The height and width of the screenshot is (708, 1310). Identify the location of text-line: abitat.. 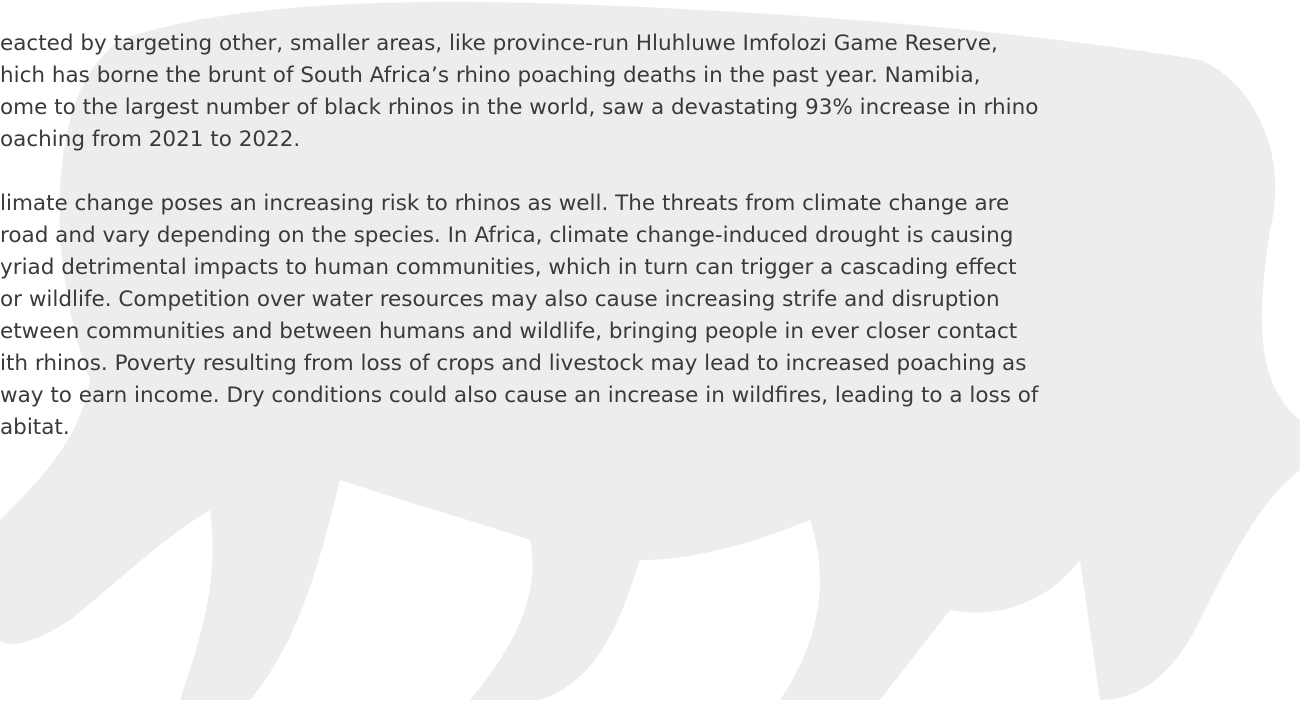
(35, 427).